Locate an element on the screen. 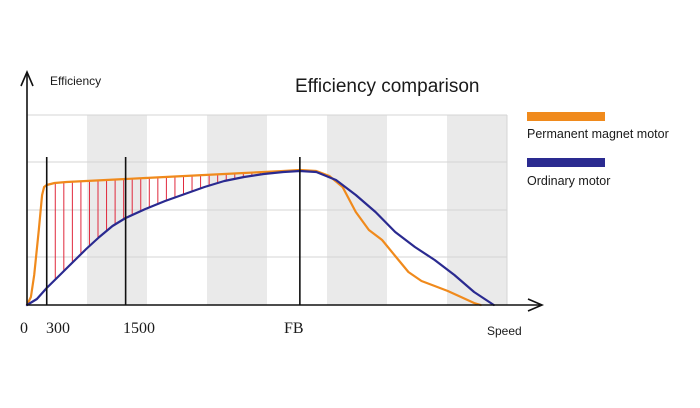  x-tick-label-fb: FB is located at coordinates (294, 328).